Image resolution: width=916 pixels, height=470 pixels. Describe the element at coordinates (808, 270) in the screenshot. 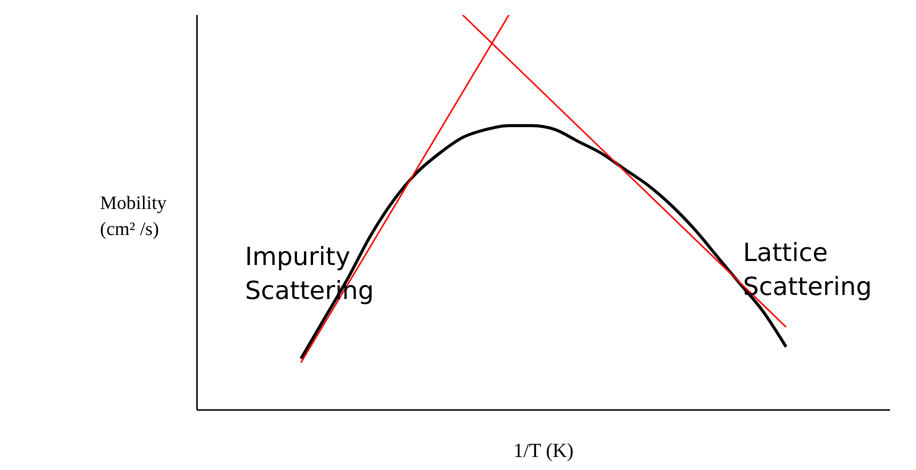

I see `annotation: Lattice Scattering` at that location.